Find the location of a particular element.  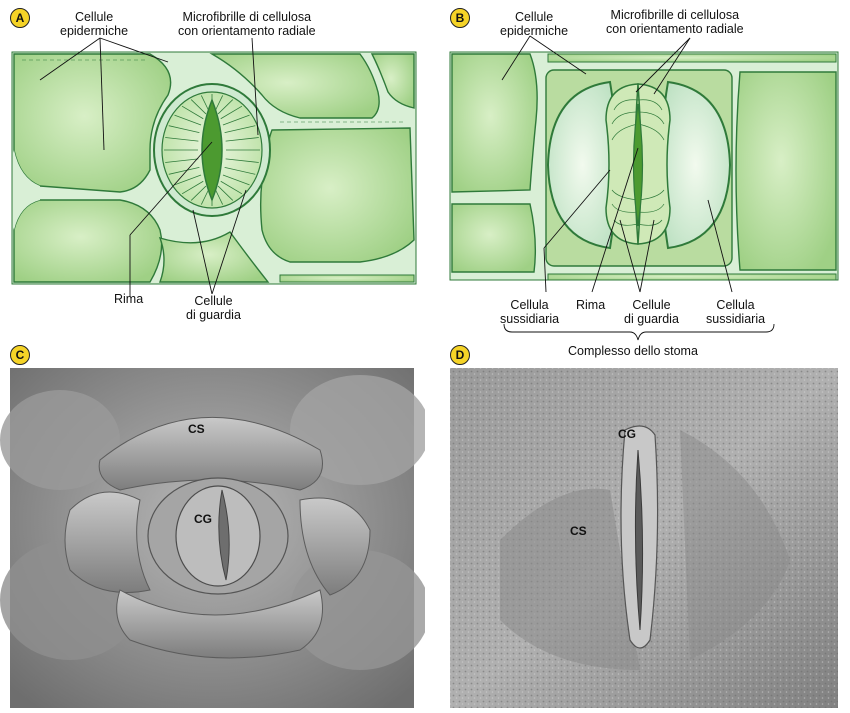

panel-d-badge: D is located at coordinates (460, 355).